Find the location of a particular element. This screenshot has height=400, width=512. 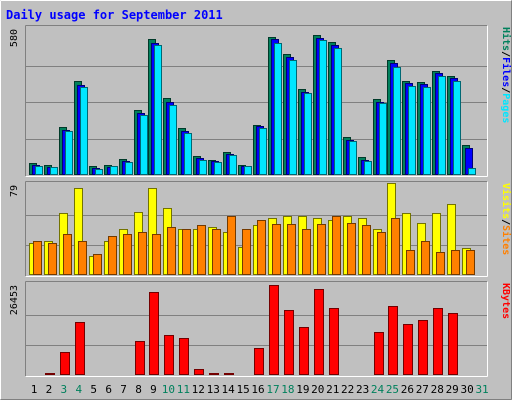

chart-title: Daily usage for September 2011 is located at coordinates (114, 15).